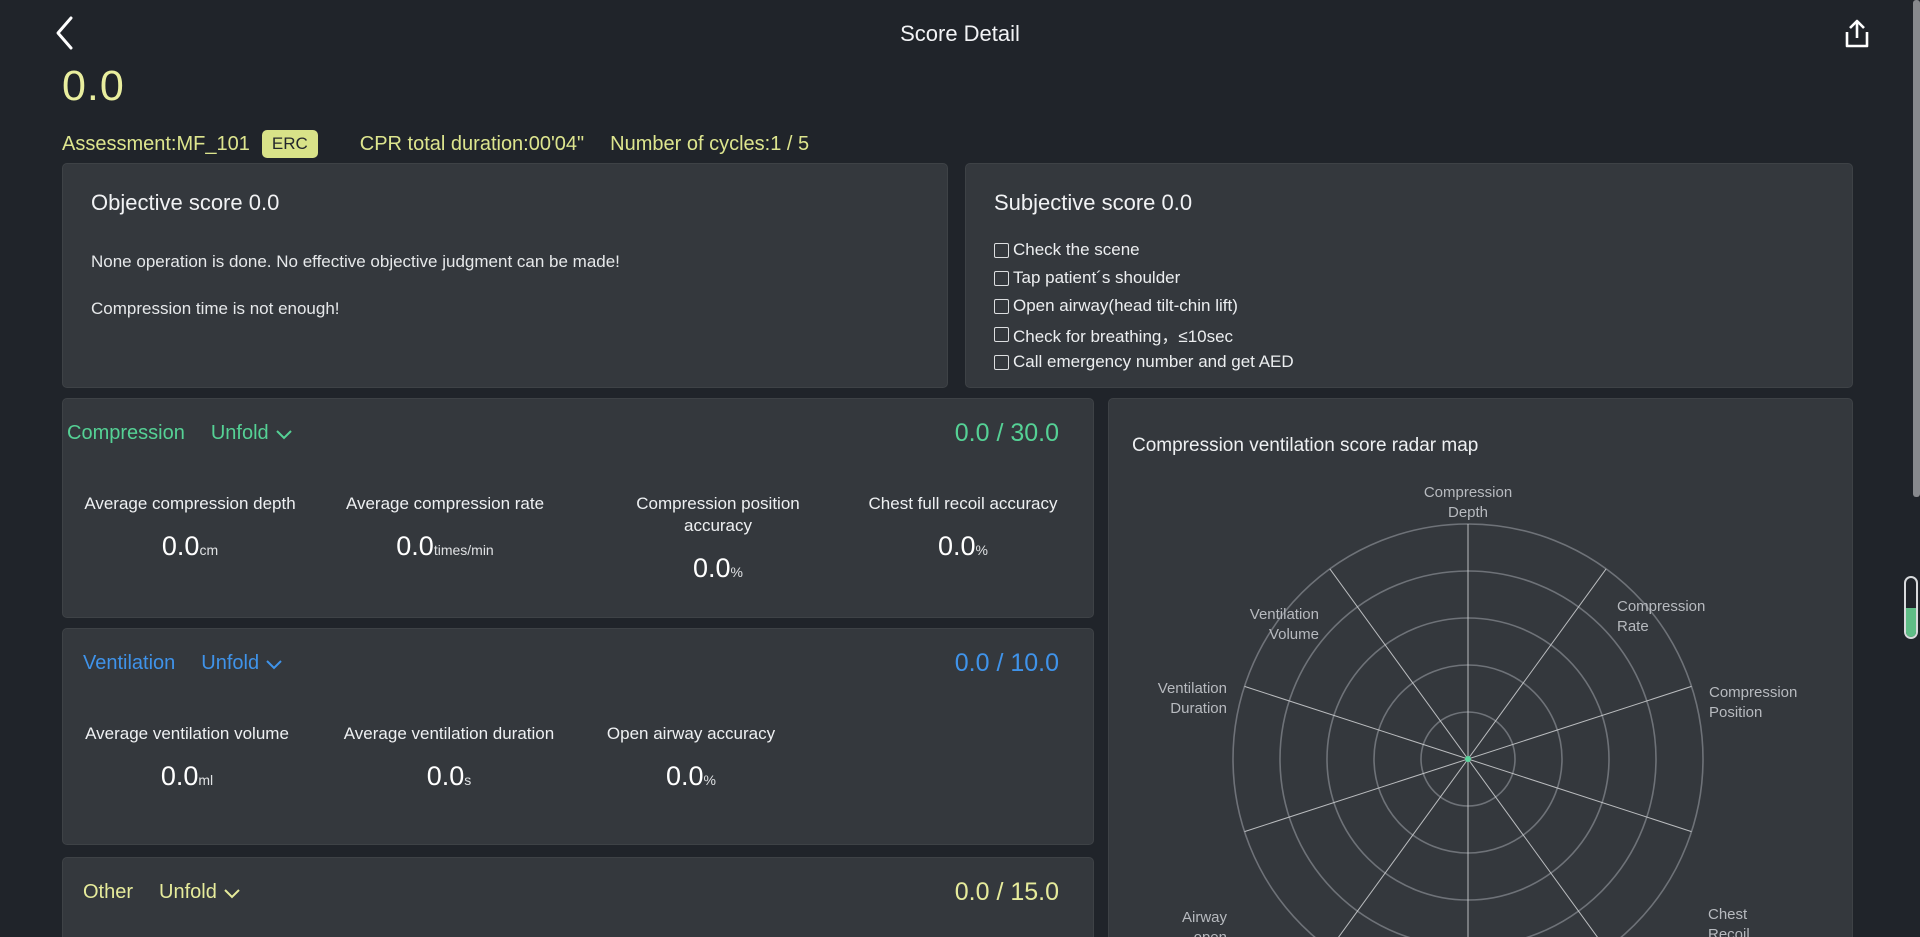 Image resolution: width=1920 pixels, height=937 pixels. What do you see at coordinates (691, 757) in the screenshot?
I see `metric-open-airway-accuracy: Open airway accuracy 0.0%` at bounding box center [691, 757].